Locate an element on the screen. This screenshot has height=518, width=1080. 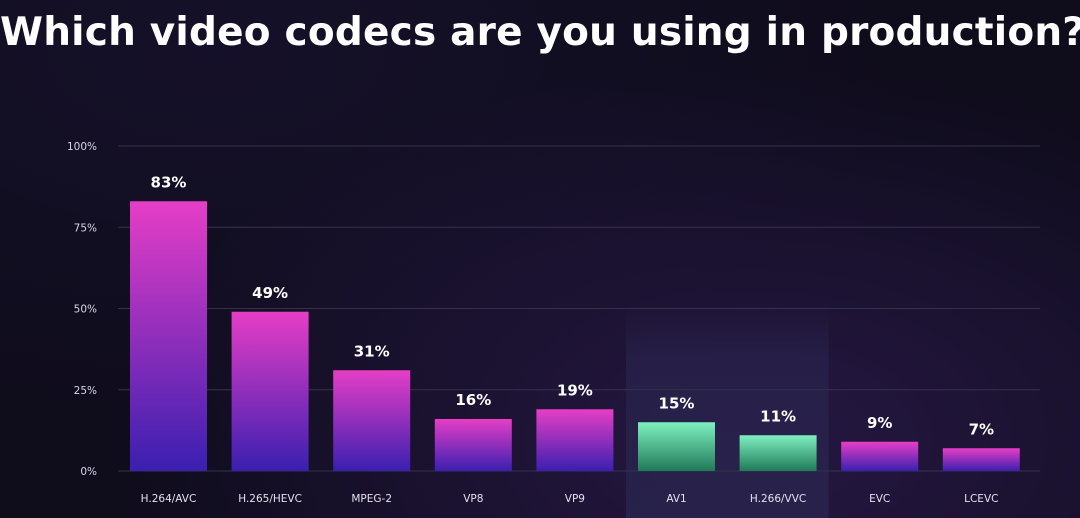
x-tick-label: H.265/HEVC is located at coordinates (270, 499).